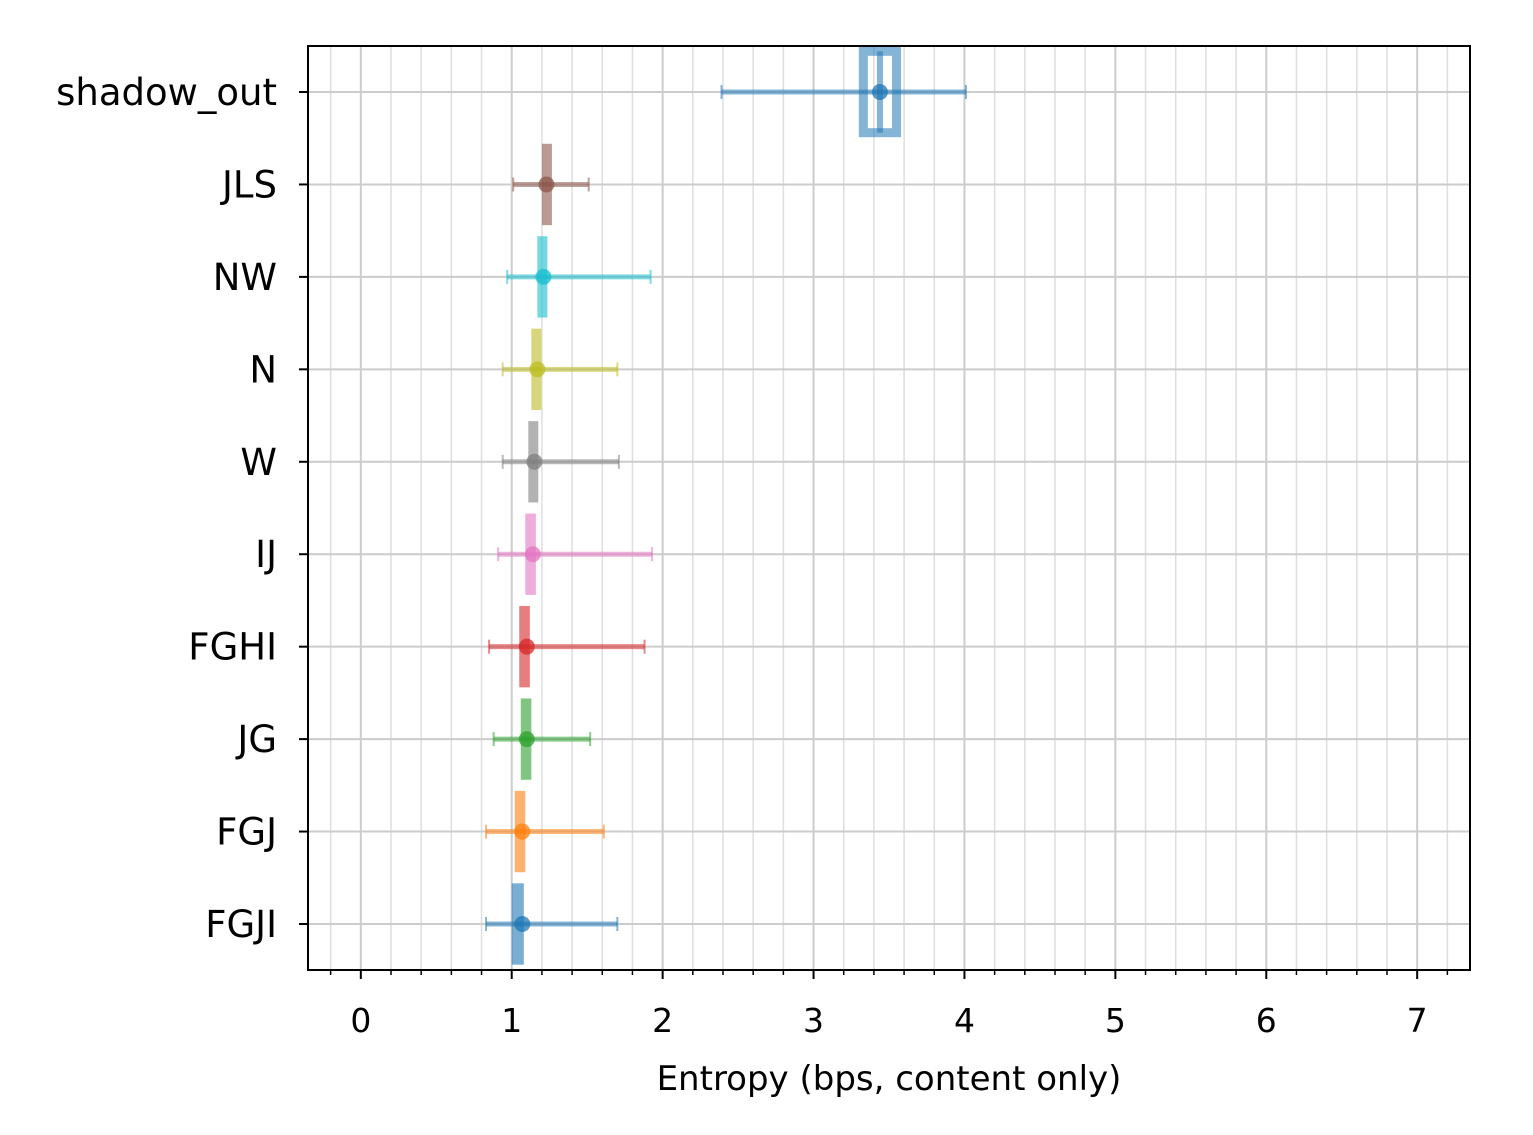 This screenshot has width=1533, height=1135. What do you see at coordinates (246, 832) in the screenshot?
I see `y-tick-label: FGJ` at bounding box center [246, 832].